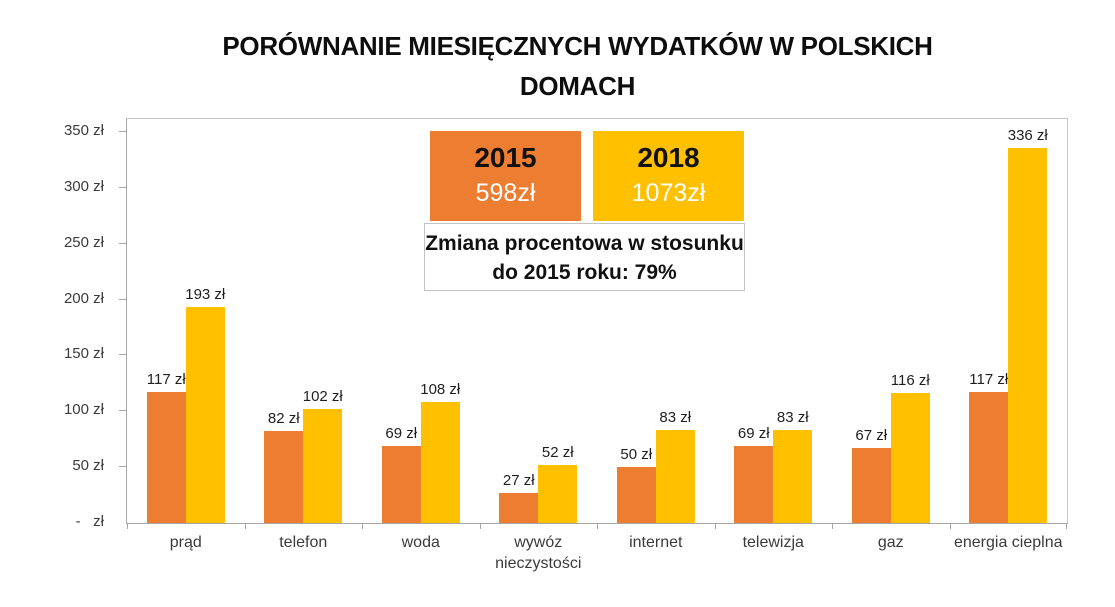 The height and width of the screenshot is (607, 1115). Describe the element at coordinates (538, 553) in the screenshot. I see `category-label: wywóz nieczystości` at that location.